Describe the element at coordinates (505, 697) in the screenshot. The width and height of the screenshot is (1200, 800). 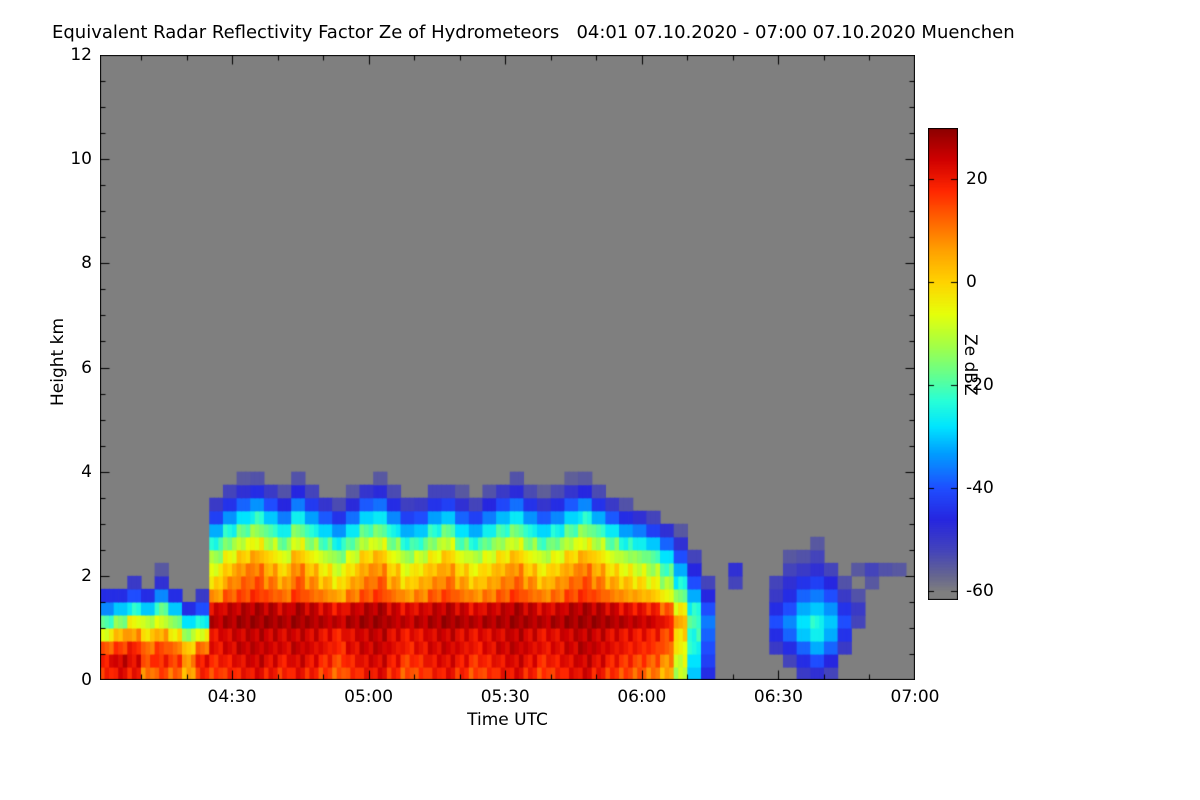
I see `x-tick-label: 05:30` at that location.